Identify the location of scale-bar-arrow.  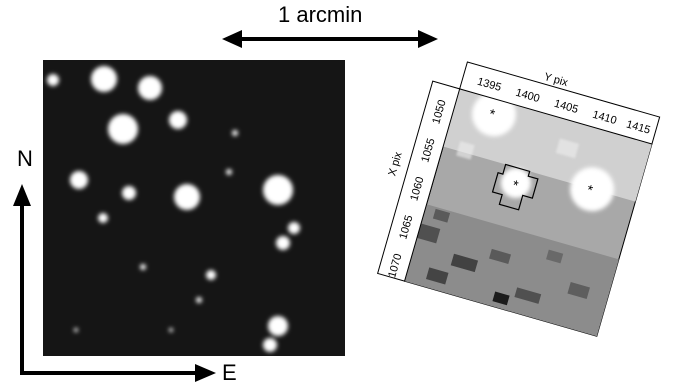
(330, 39).